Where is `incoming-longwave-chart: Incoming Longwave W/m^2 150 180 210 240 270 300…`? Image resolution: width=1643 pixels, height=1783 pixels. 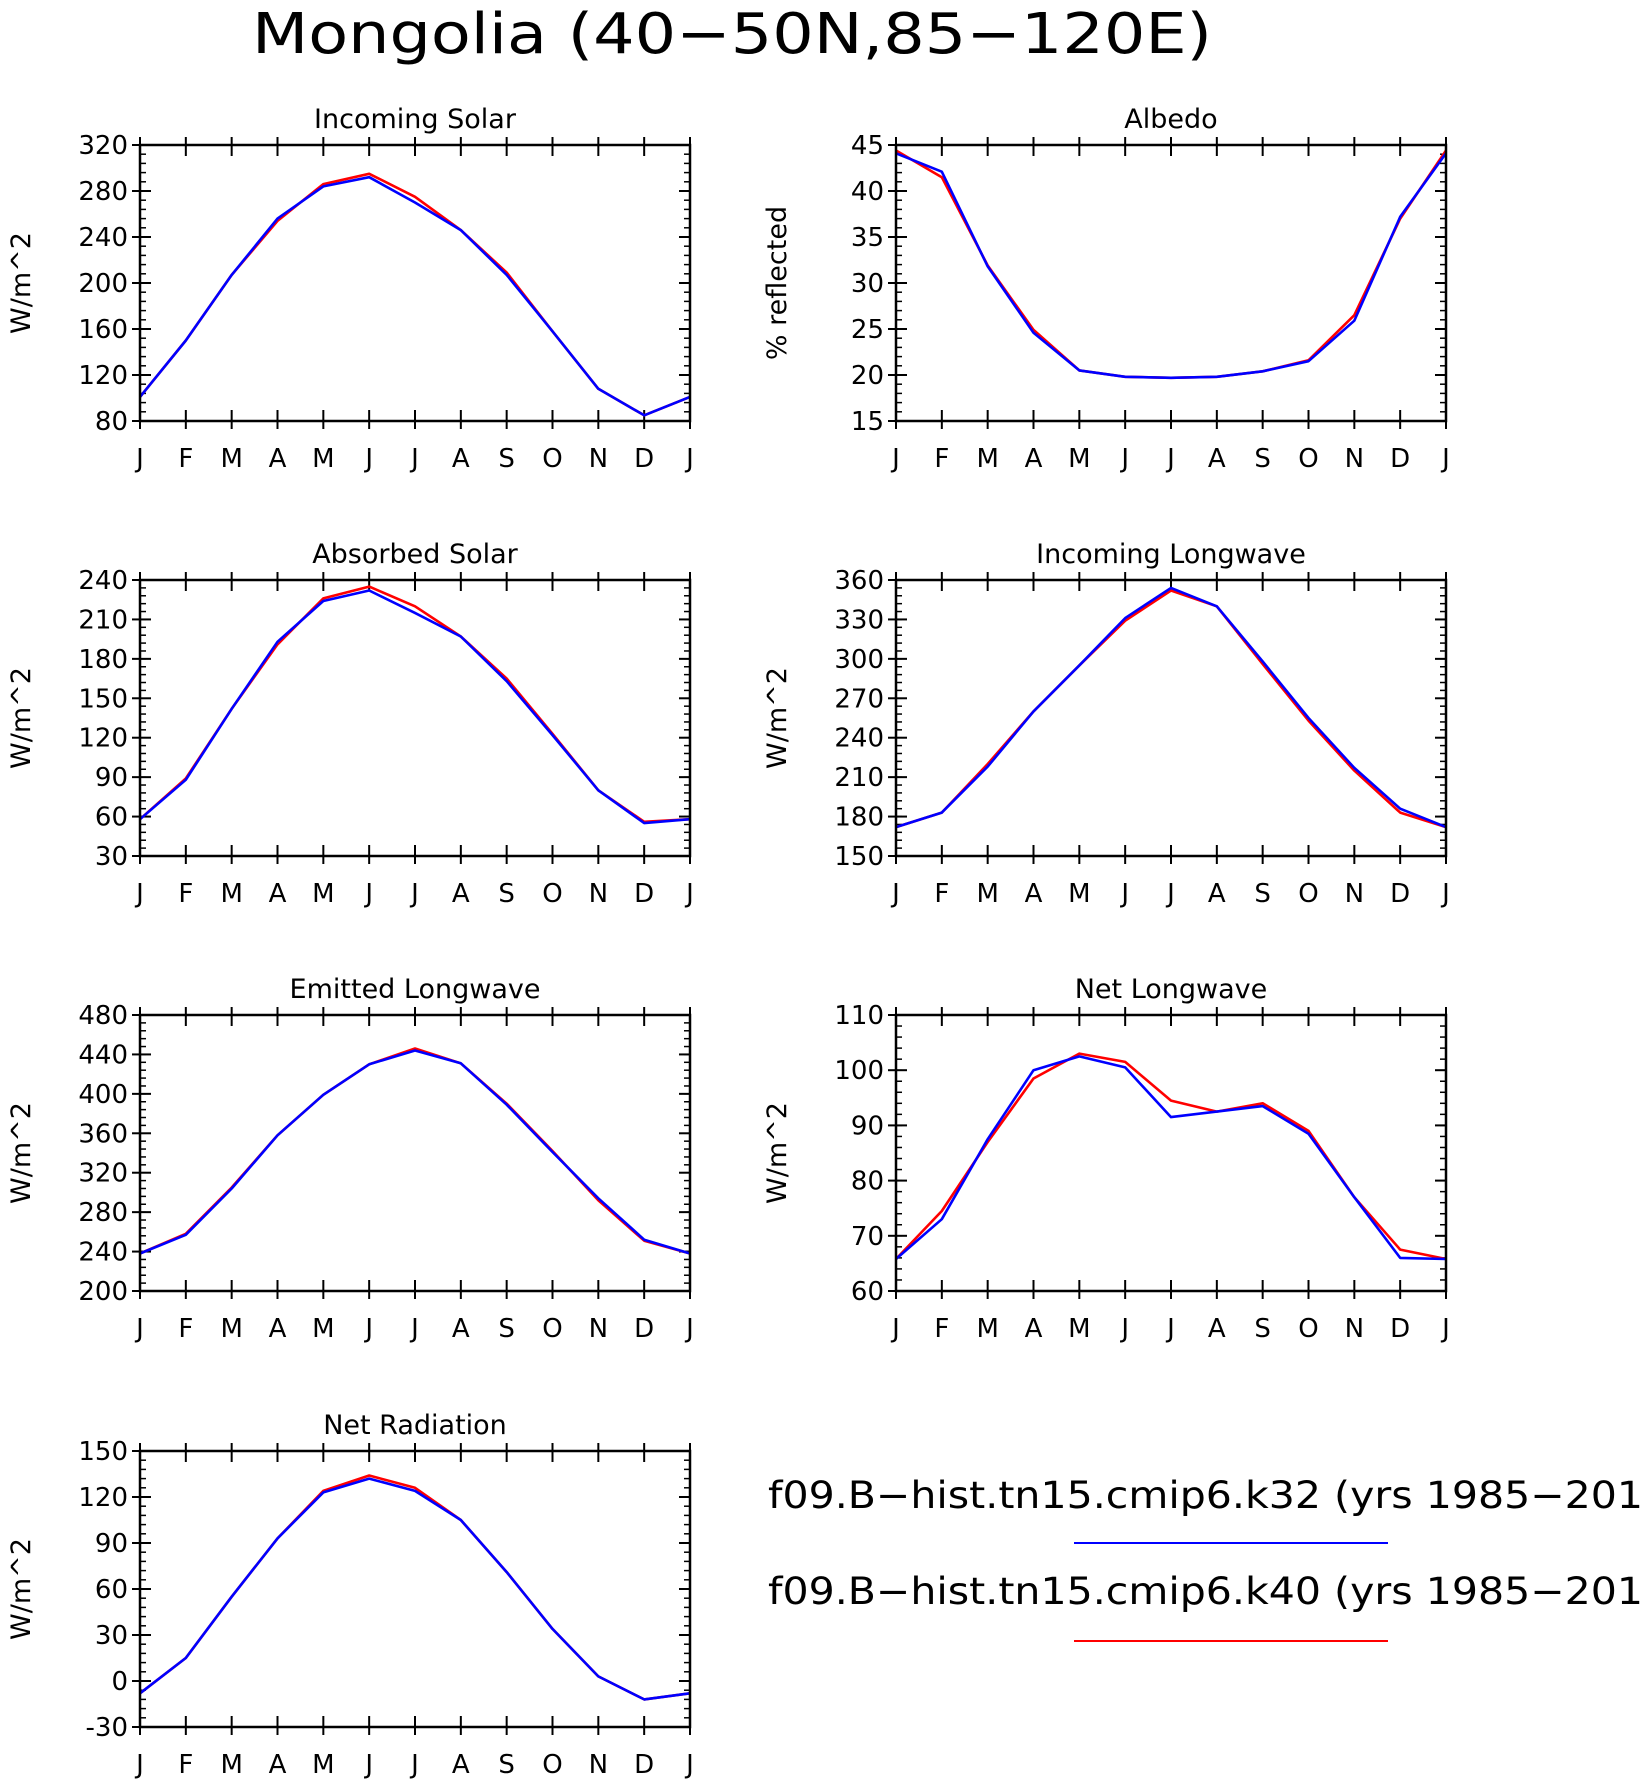
incoming-longwave-chart: Incoming Longwave W/m^2 150 180 210 240 270 300… is located at coordinates (1106, 724).